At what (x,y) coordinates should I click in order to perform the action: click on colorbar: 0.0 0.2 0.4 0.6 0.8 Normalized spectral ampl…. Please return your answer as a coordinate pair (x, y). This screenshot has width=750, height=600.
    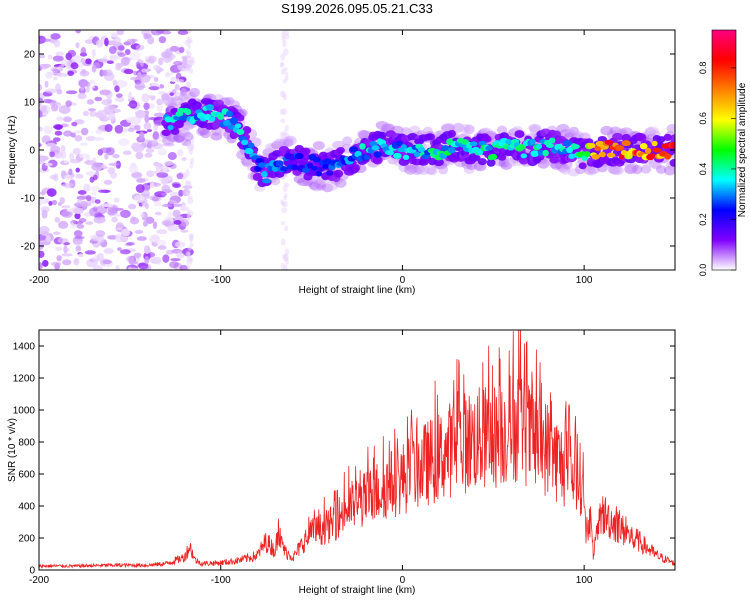
    Looking at the image, I should click on (723, 152).